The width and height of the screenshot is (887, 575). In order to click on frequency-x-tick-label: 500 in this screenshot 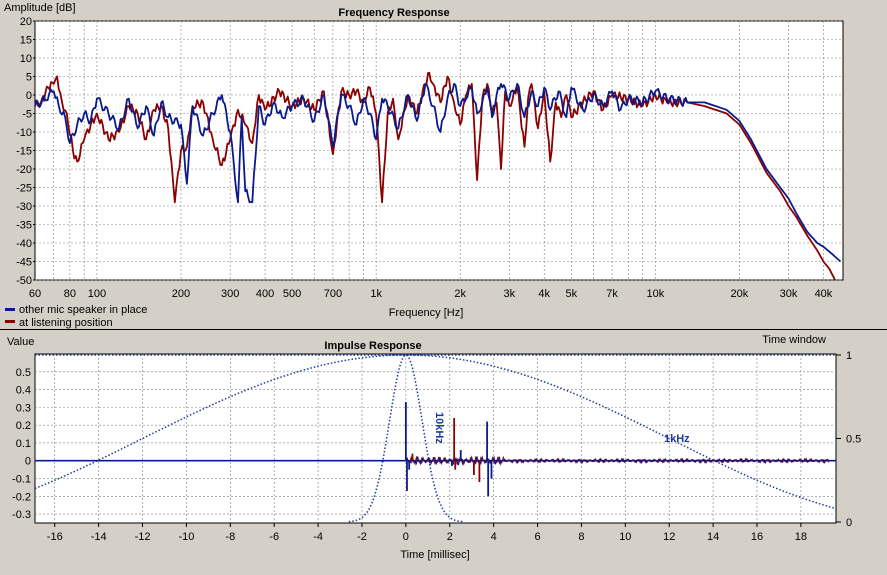, I will do `click(292, 294)`.